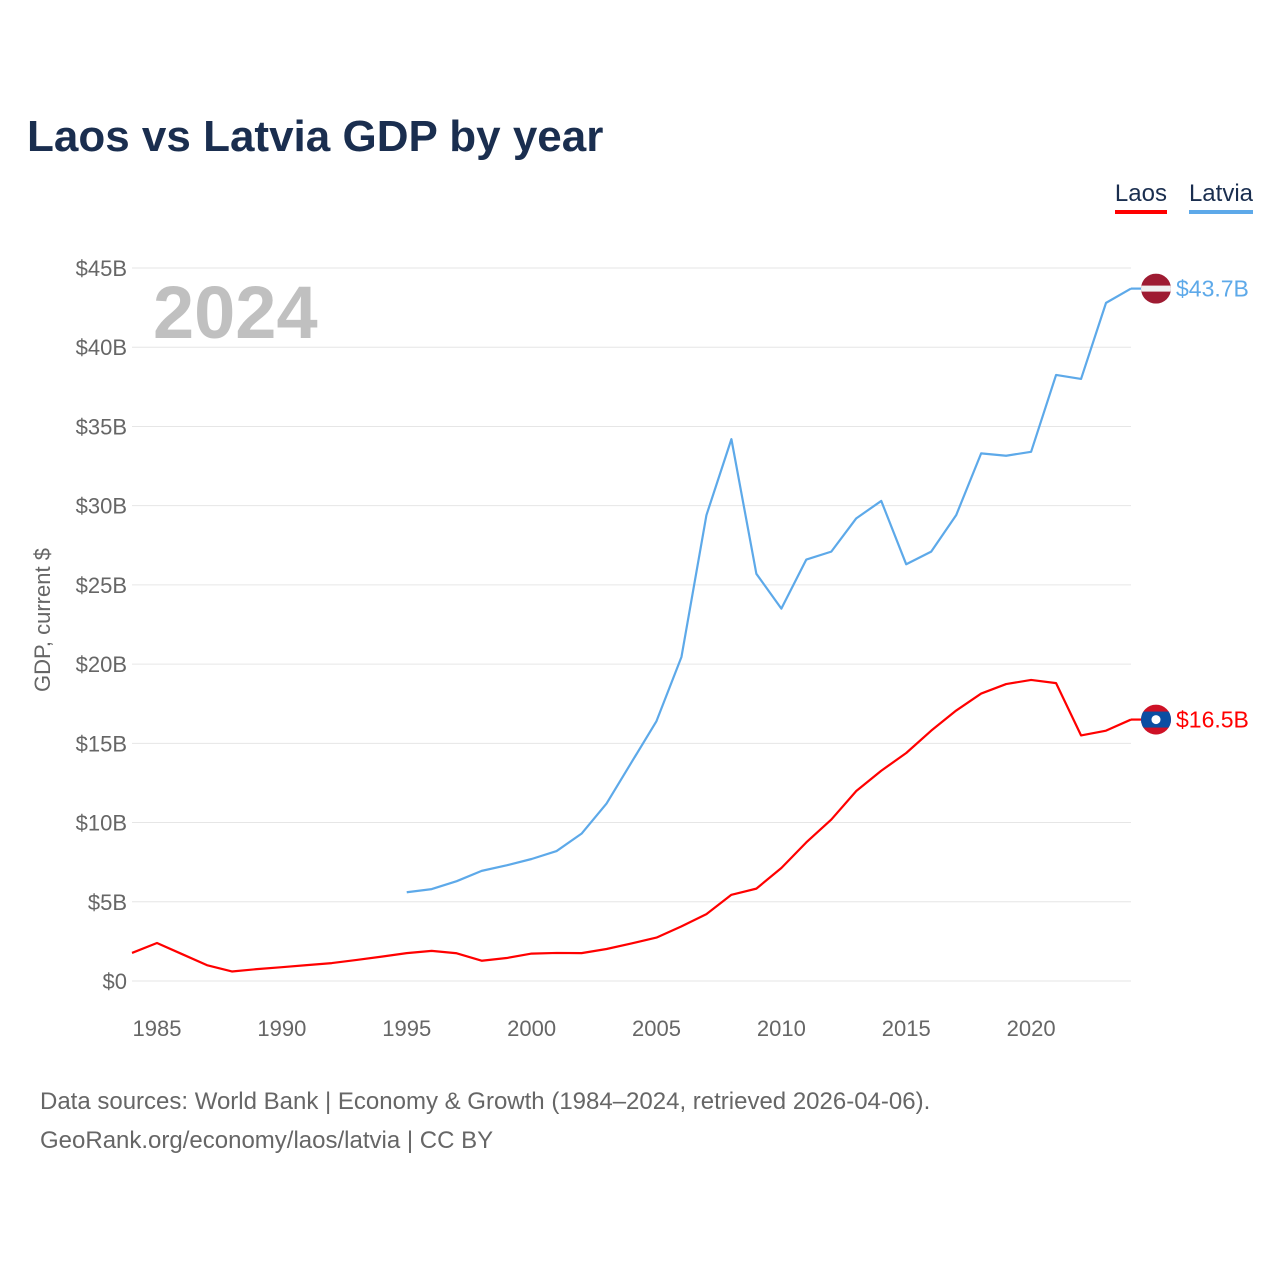  I want to click on legend: Laos Latvia, so click(1183, 197).